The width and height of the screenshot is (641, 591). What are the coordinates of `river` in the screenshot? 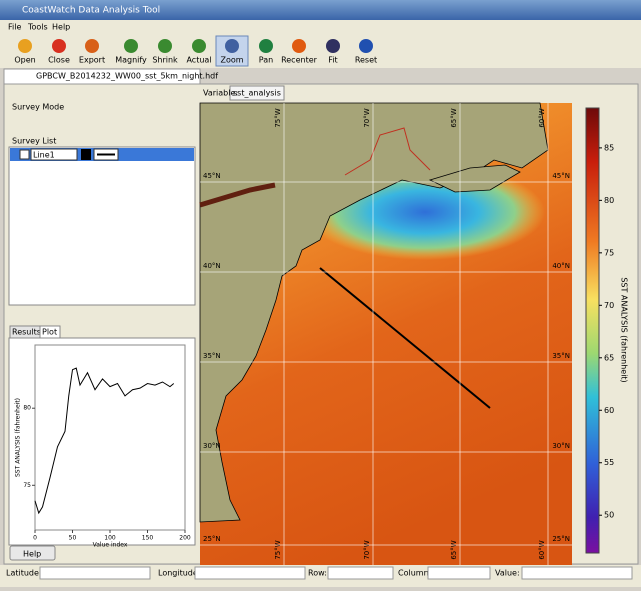 It's located at (237, 195).